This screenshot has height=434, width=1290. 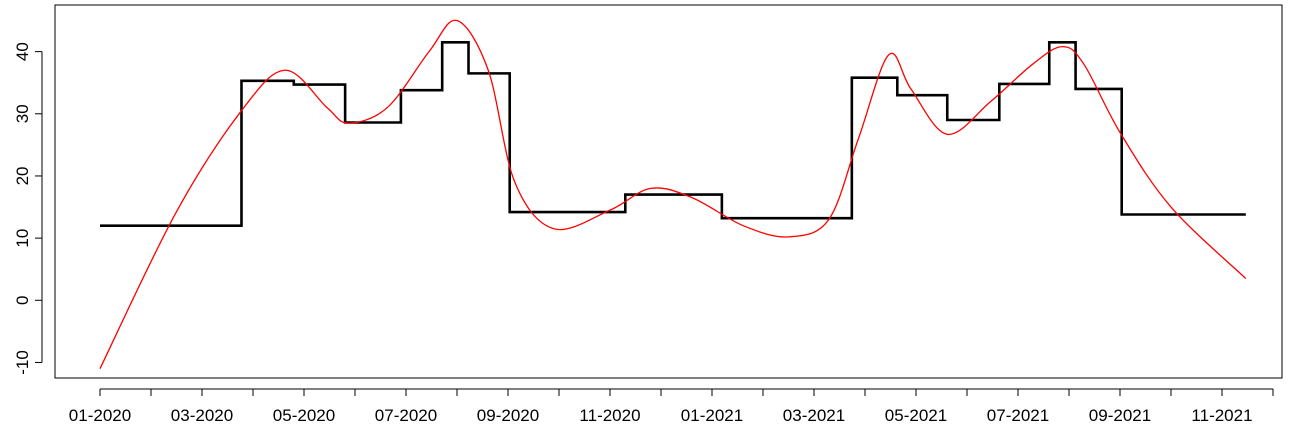 What do you see at coordinates (609, 415) in the screenshot?
I see `x-tick-label: 11-2020` at bounding box center [609, 415].